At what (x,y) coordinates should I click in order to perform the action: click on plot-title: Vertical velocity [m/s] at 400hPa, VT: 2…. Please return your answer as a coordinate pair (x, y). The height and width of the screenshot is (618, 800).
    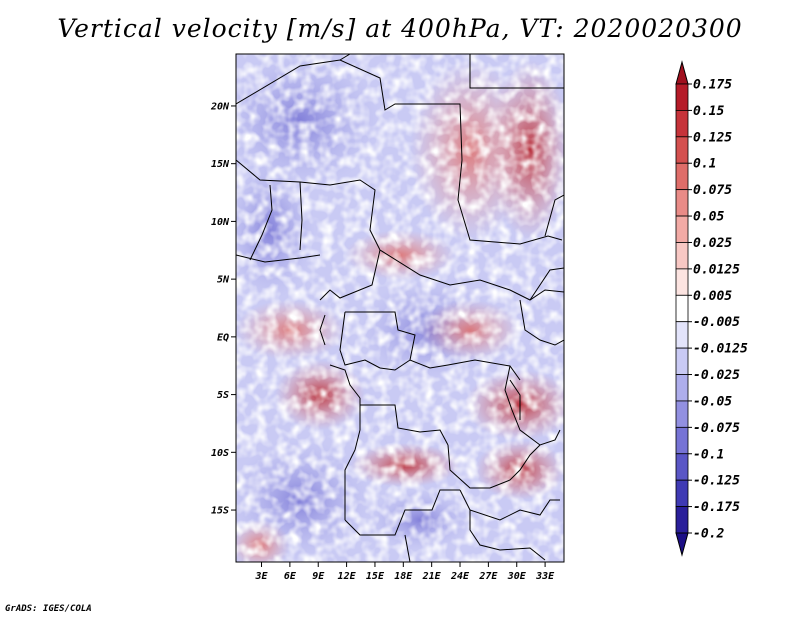
    Looking at the image, I should click on (400, 28).